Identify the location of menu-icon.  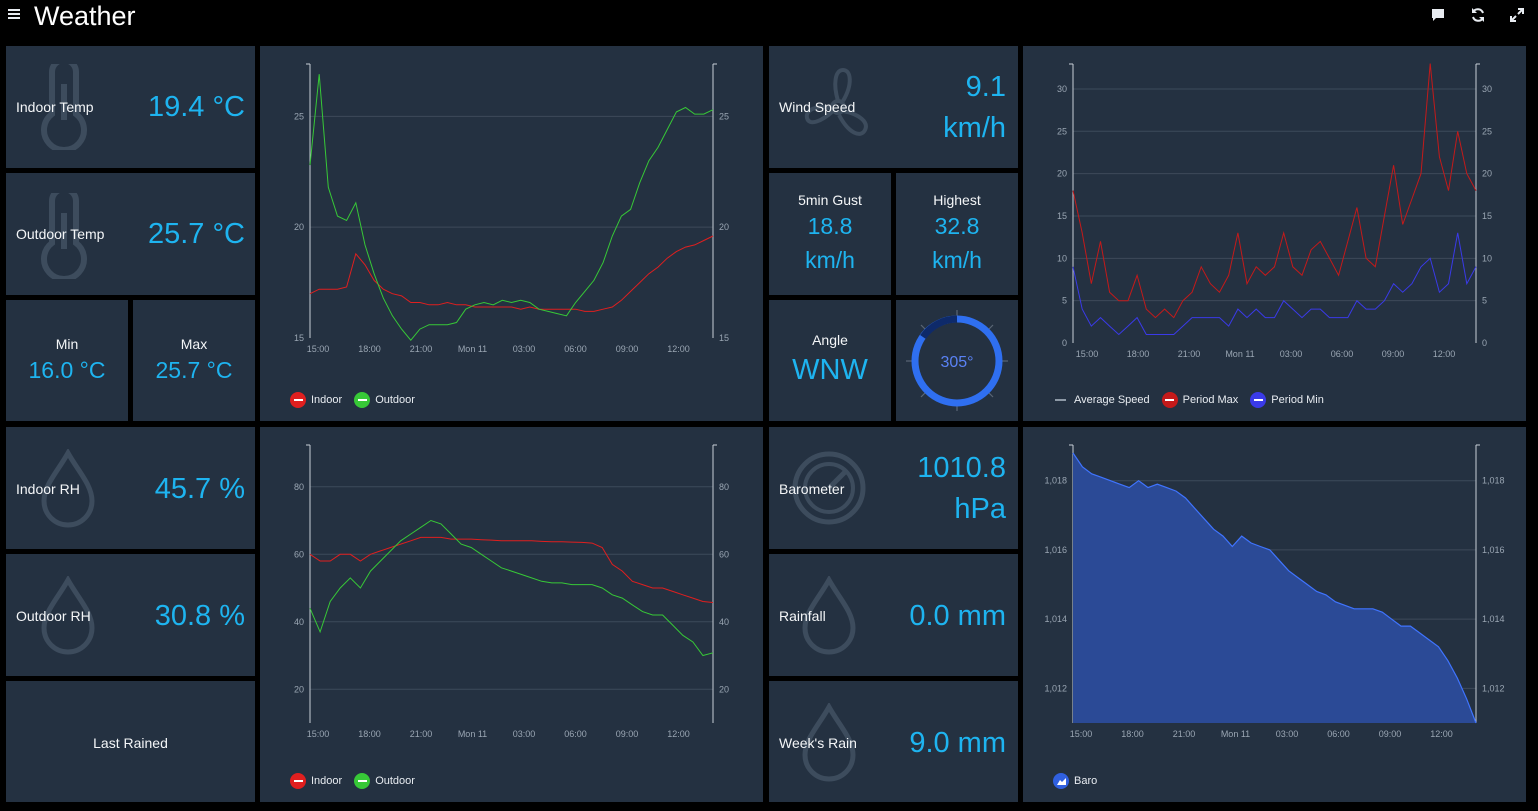
(14, 14).